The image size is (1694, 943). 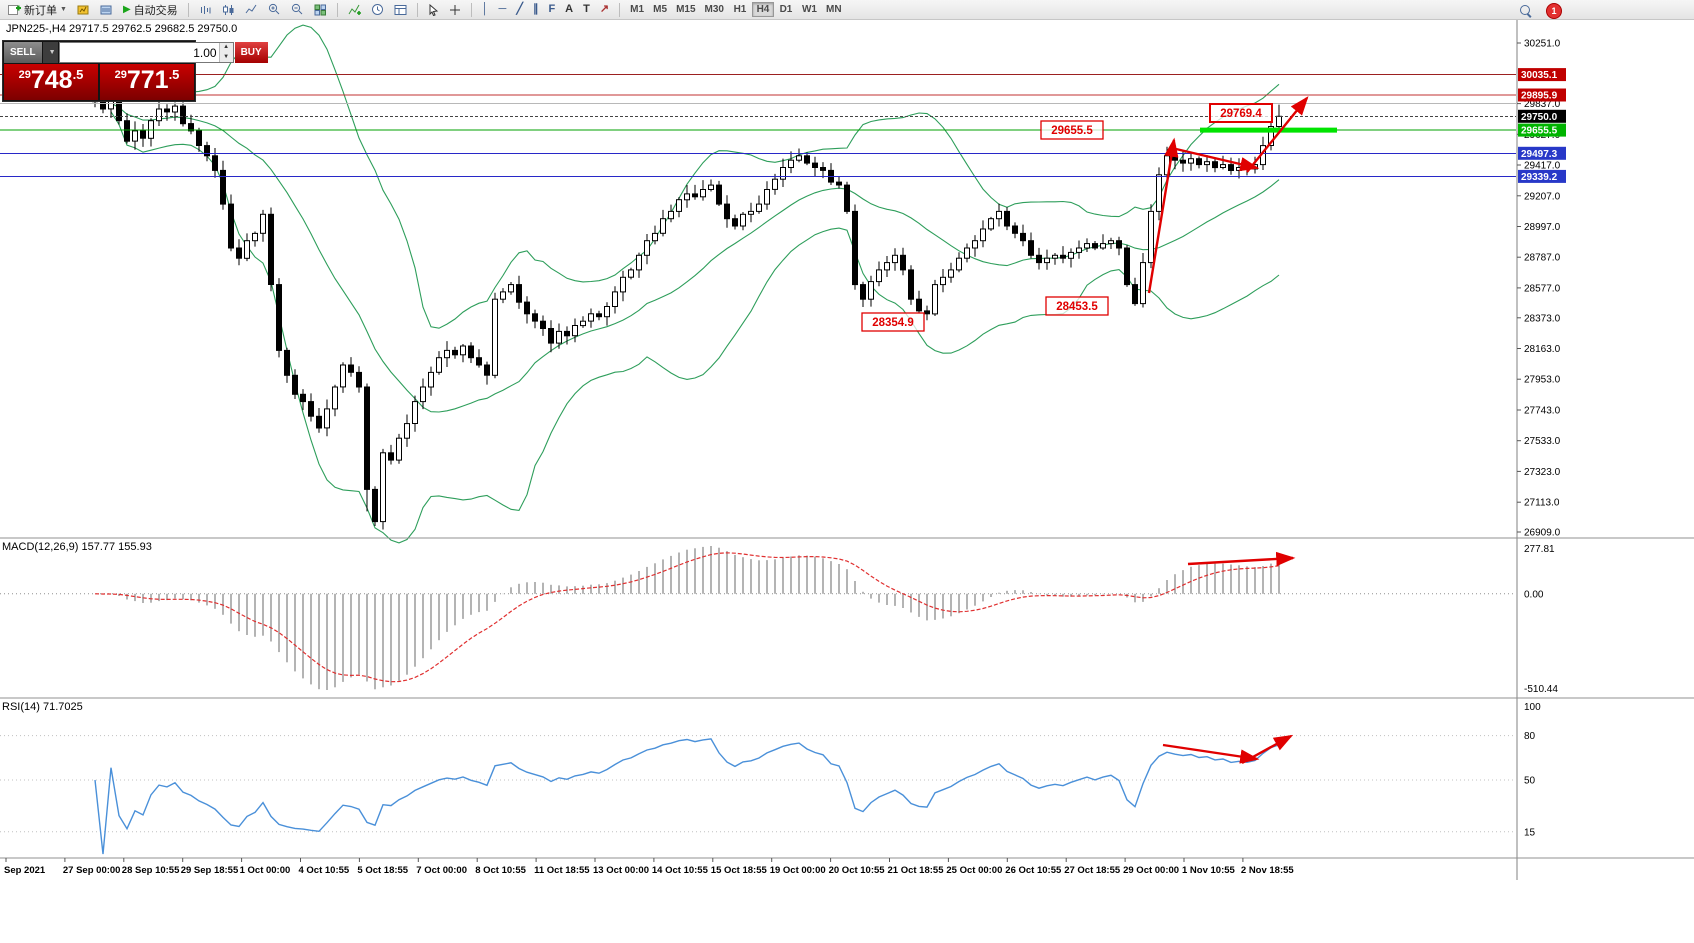 I want to click on svg-text: 29339.2, so click(x=1539, y=177).